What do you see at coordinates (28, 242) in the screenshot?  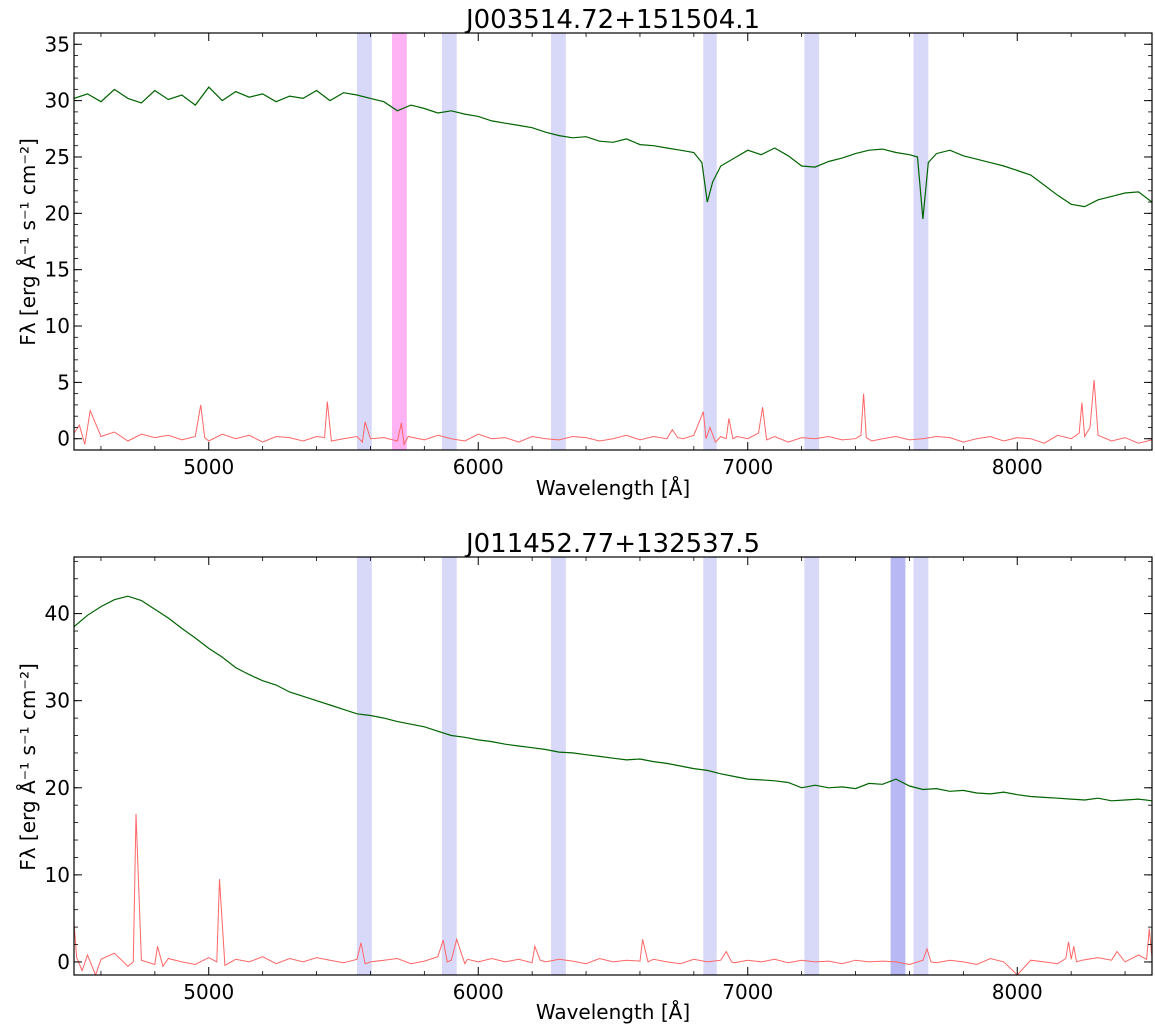 I see `panel-1-ylabel: Fλ [erg Å⁻¹ s⁻¹ cm⁻²]` at bounding box center [28, 242].